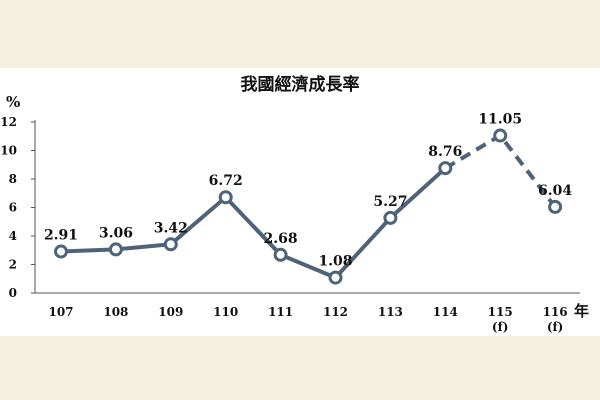 Image resolution: width=600 pixels, height=400 pixels. I want to click on y-tick-label: 8, so click(13, 179).